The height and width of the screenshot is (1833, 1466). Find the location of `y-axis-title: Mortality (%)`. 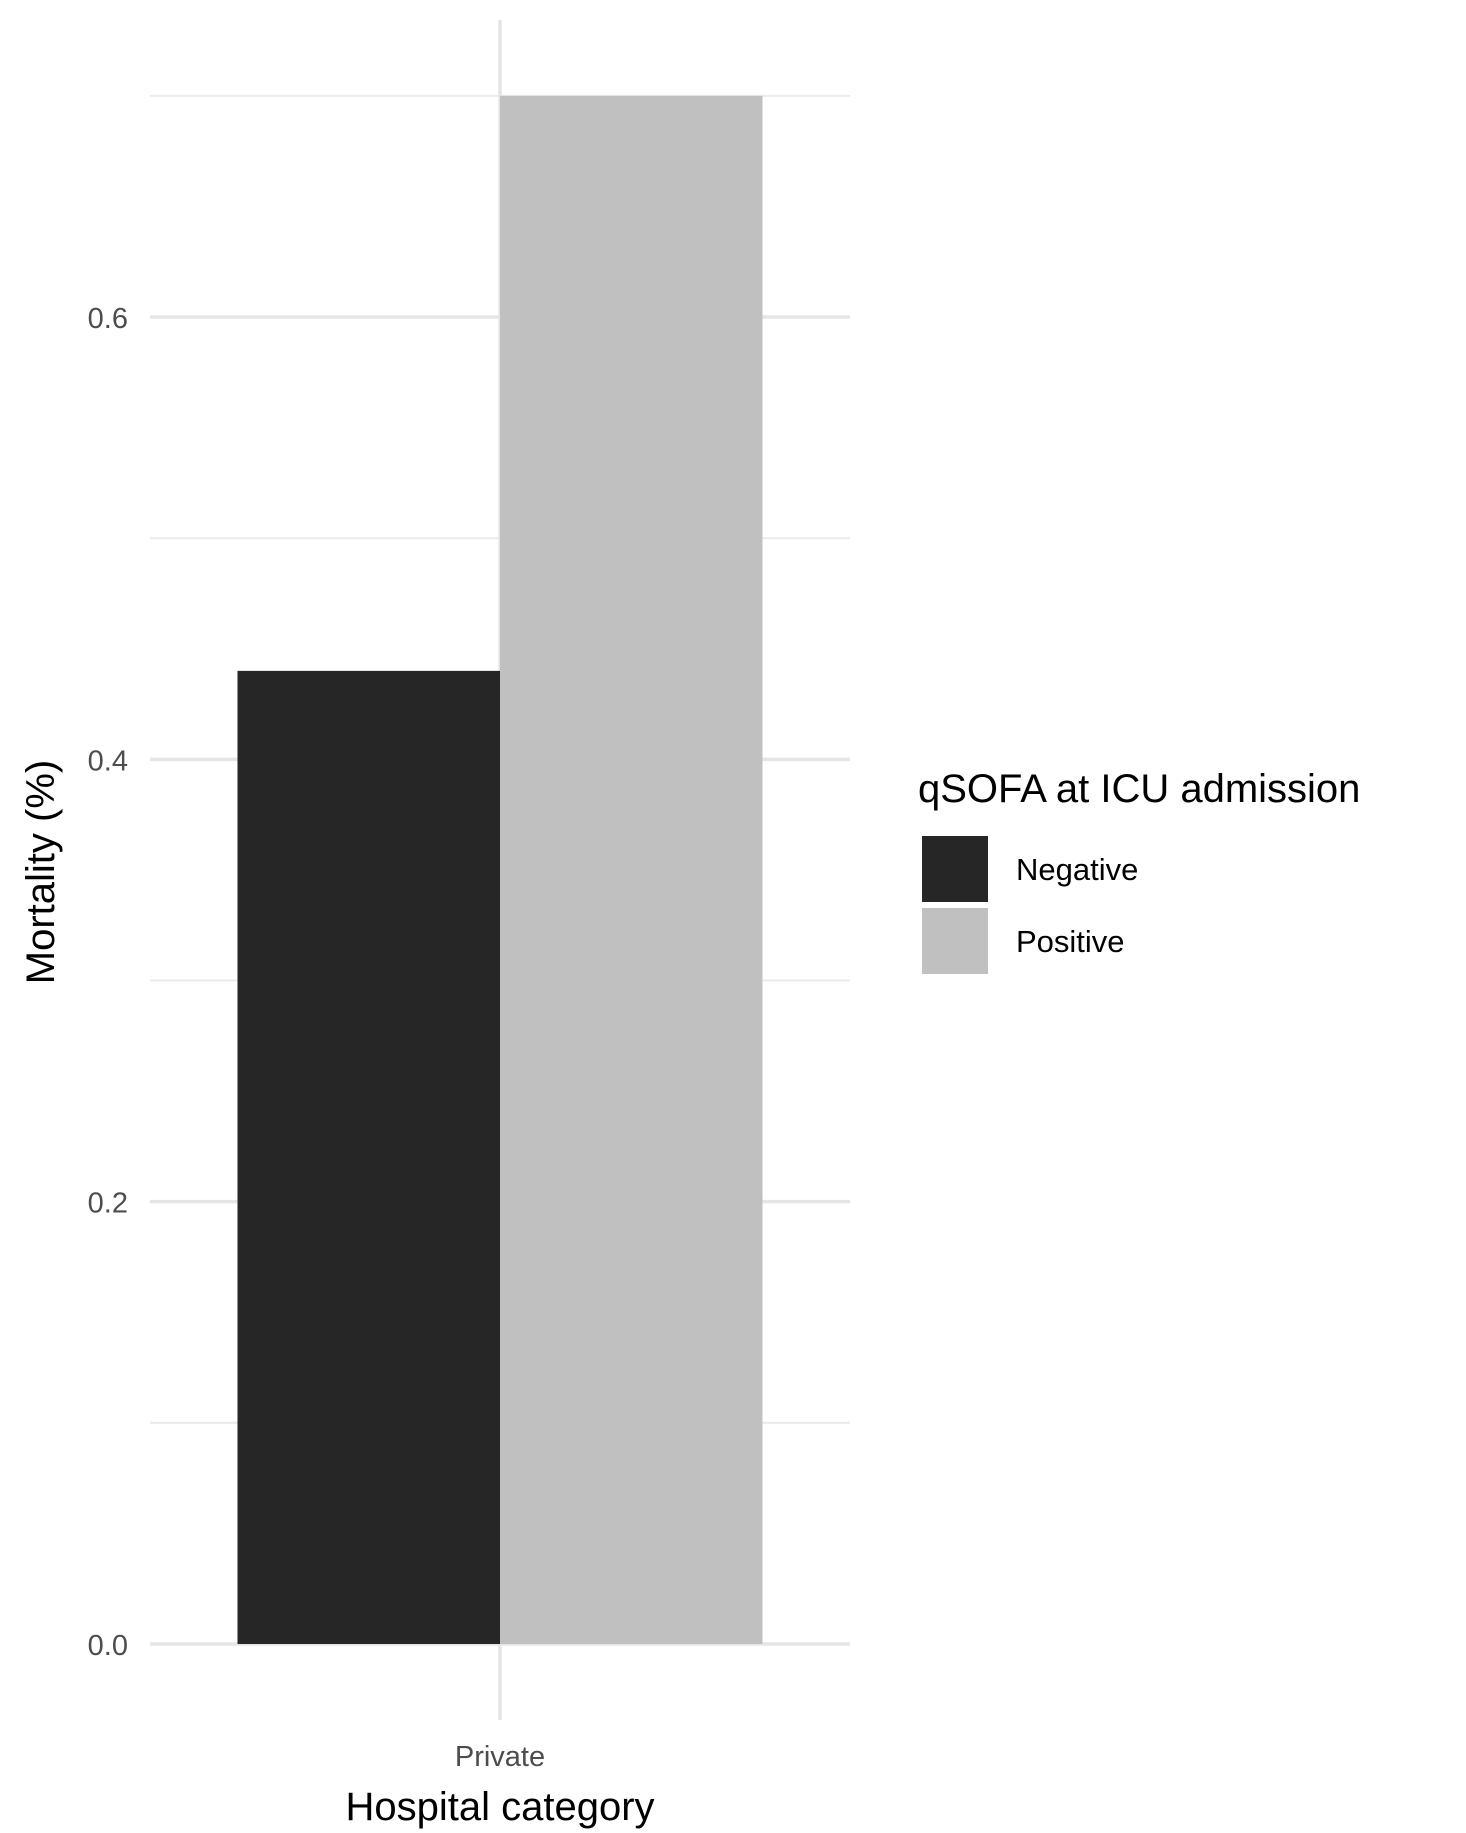

y-axis-title: Mortality (%) is located at coordinates (41, 872).